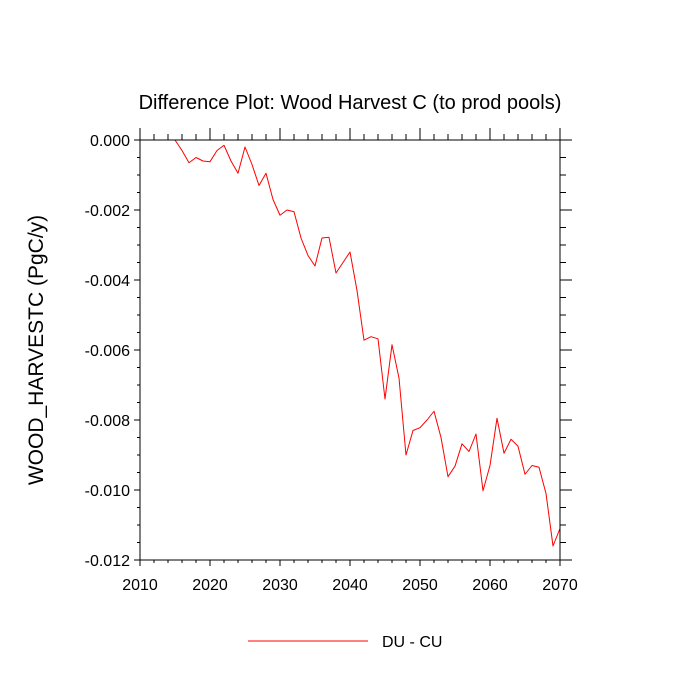 The height and width of the screenshot is (700, 700). What do you see at coordinates (107, 351) in the screenshot?
I see `y-tick-label: -0.006` at bounding box center [107, 351].